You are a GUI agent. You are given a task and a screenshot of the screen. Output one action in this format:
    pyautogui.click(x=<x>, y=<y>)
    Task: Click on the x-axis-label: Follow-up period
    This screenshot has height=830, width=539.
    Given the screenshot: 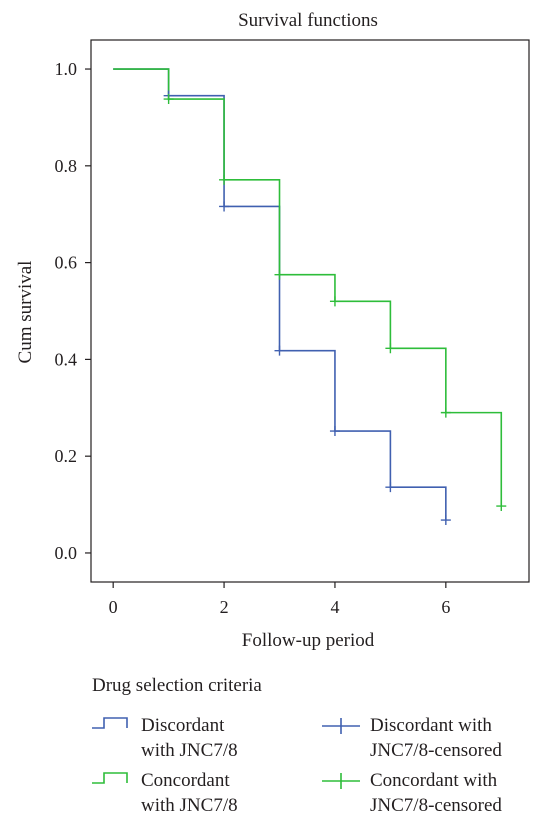 What is the action you would take?
    pyautogui.click(x=308, y=640)
    